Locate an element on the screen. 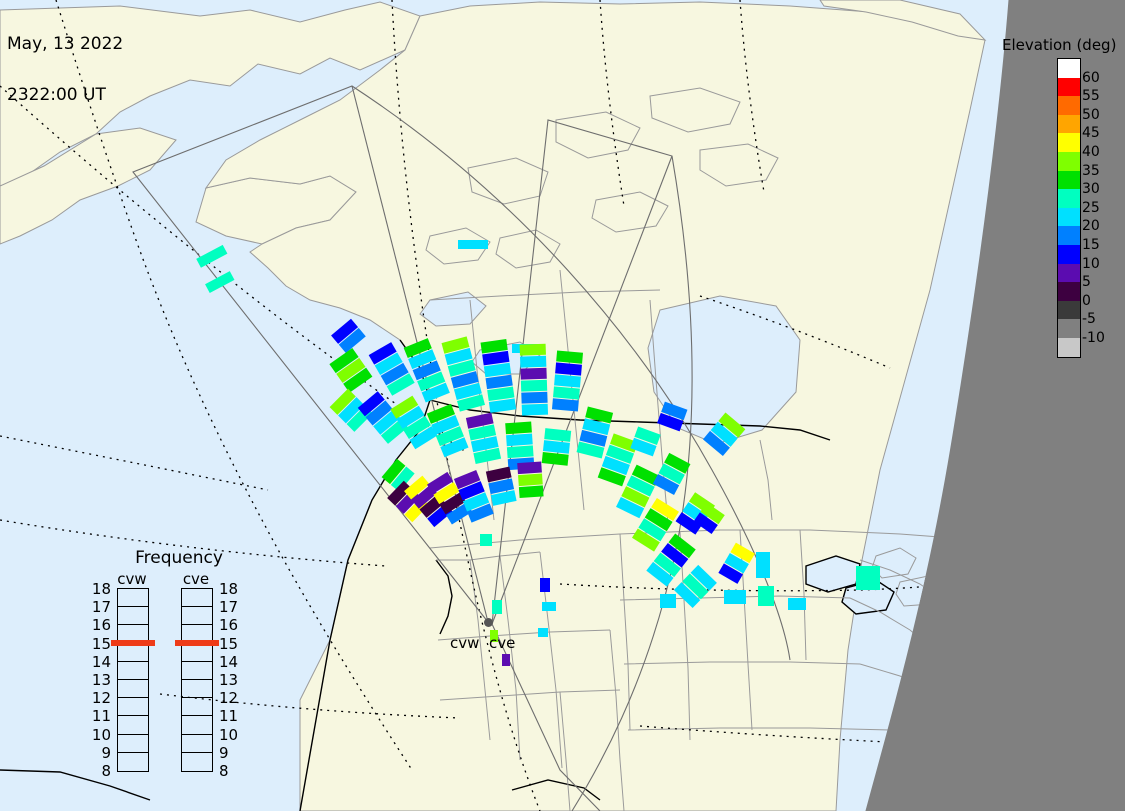  frequency-tick-cve-15: 15 is located at coordinates (229, 643).